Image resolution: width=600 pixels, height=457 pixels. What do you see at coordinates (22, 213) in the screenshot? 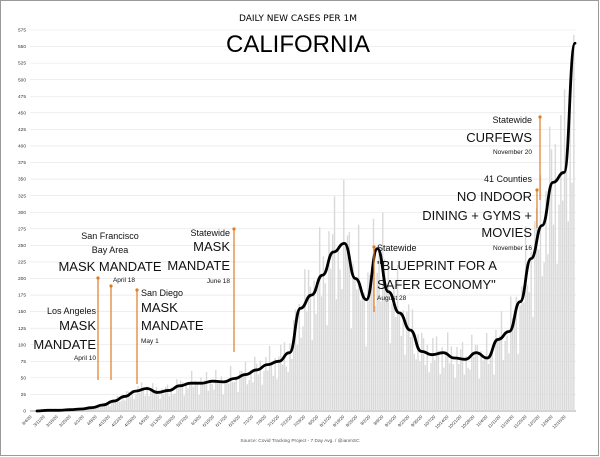
I see `y-tick-label: 300` at bounding box center [22, 213].